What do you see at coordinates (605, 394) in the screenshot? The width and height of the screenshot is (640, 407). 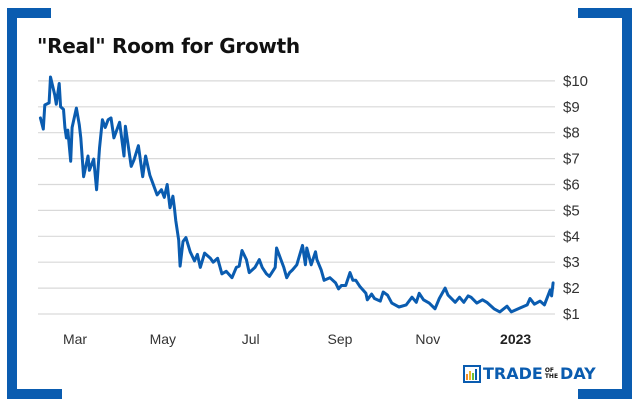 I see `frame-bracket-bottom-right-h` at bounding box center [605, 394].